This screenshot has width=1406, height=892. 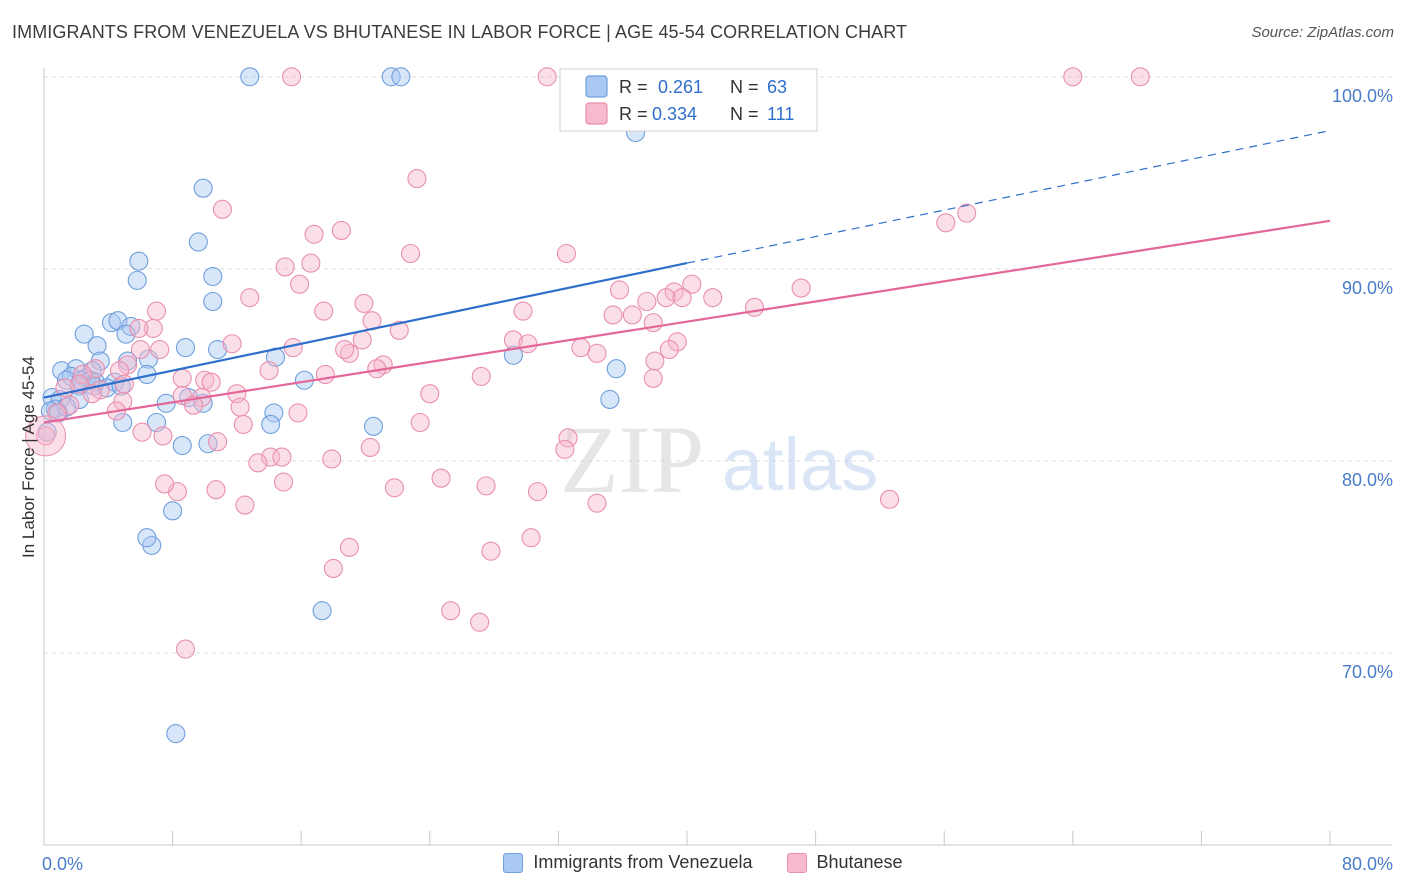 What do you see at coordinates (596, 113) in the screenshot?
I see `legend-swatch-bhutanese` at bounding box center [596, 113].